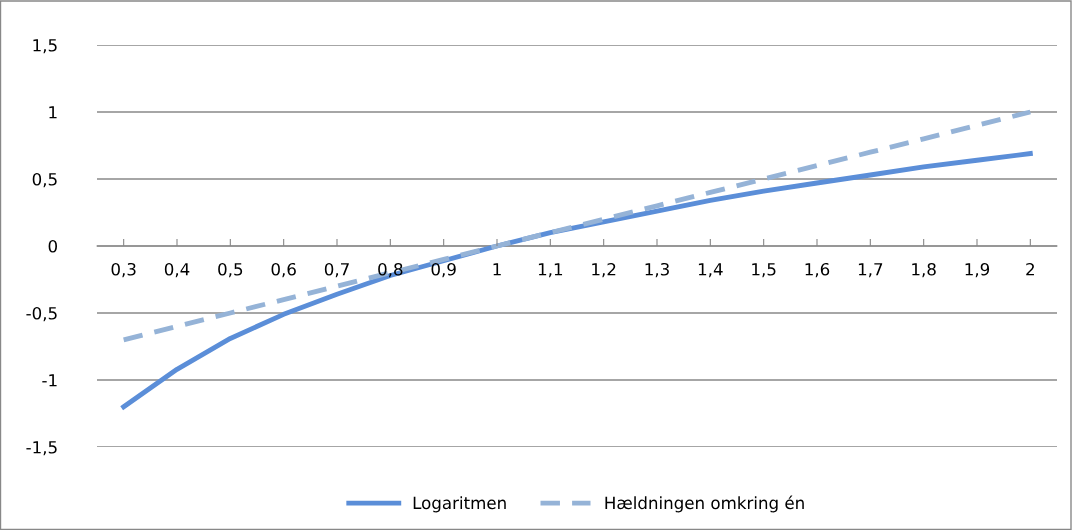  I want to click on x-tick-label: 1,5, so click(764, 270).